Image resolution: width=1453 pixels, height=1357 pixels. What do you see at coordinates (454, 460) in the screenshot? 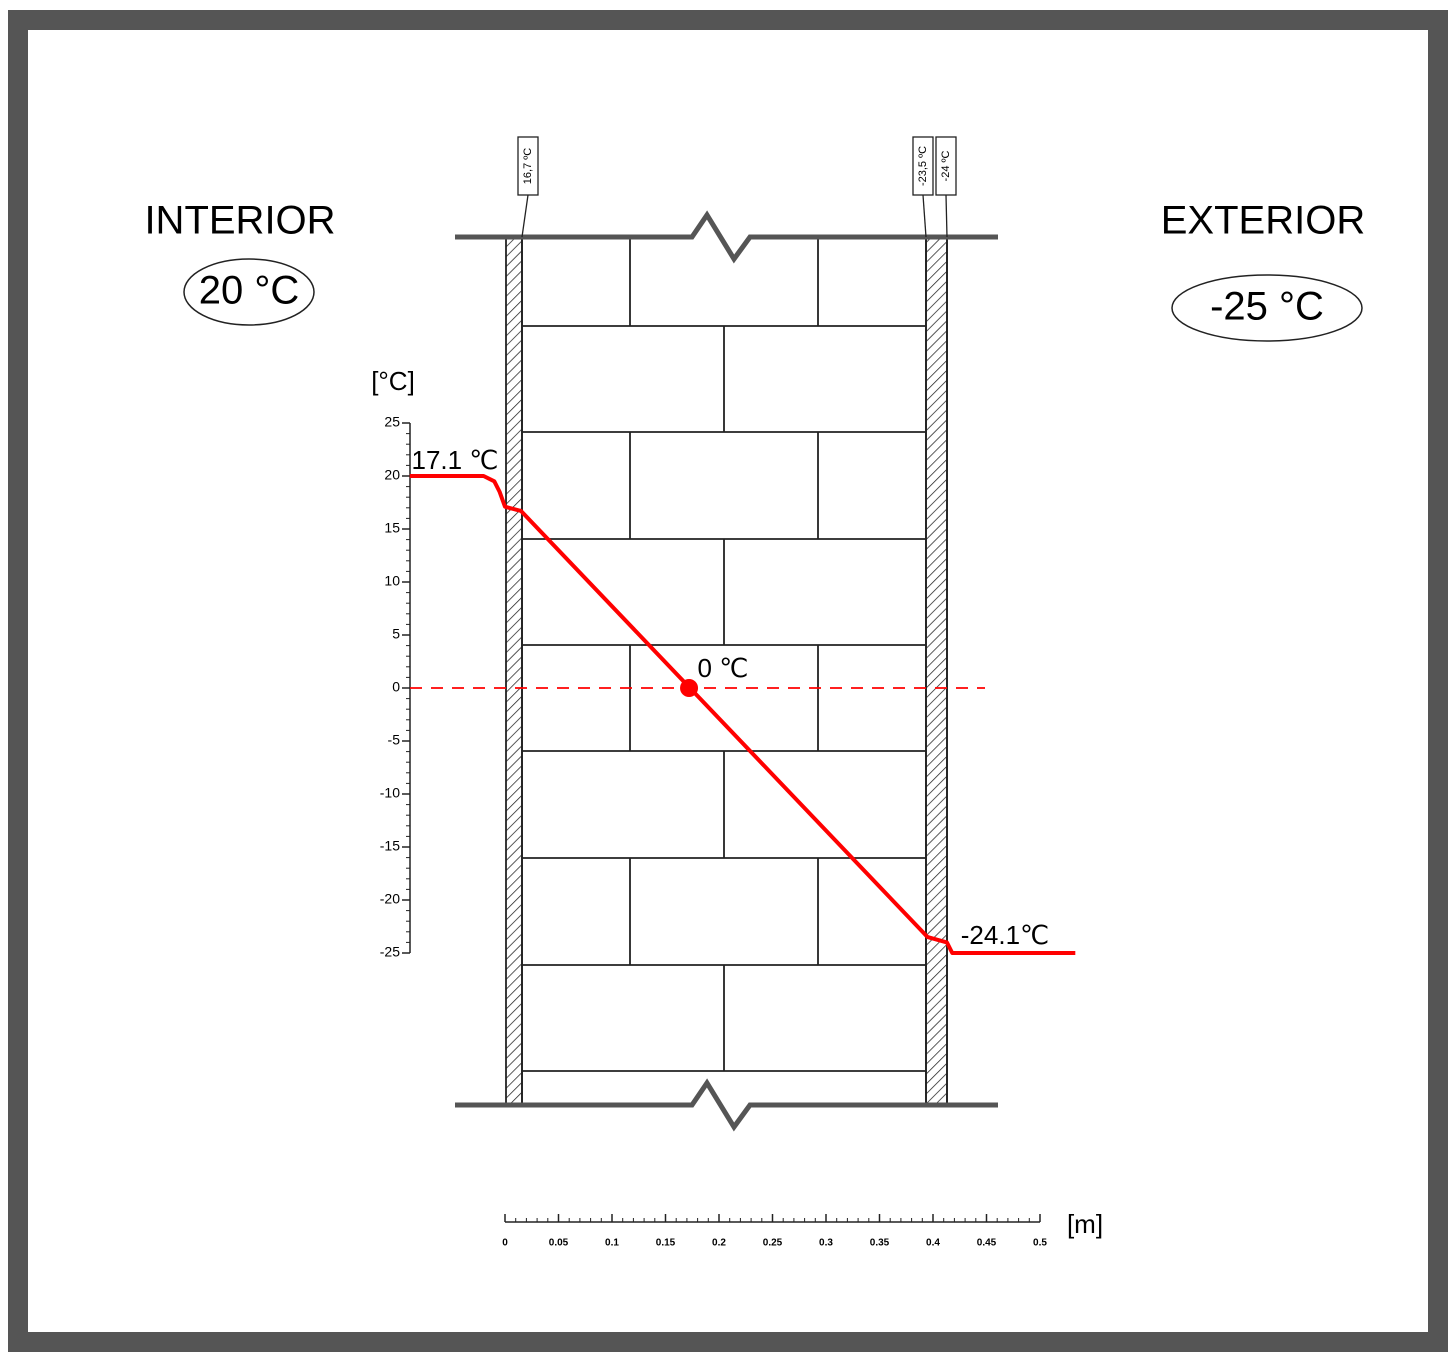
I see `surface-label: 17.1 ℃` at bounding box center [454, 460].